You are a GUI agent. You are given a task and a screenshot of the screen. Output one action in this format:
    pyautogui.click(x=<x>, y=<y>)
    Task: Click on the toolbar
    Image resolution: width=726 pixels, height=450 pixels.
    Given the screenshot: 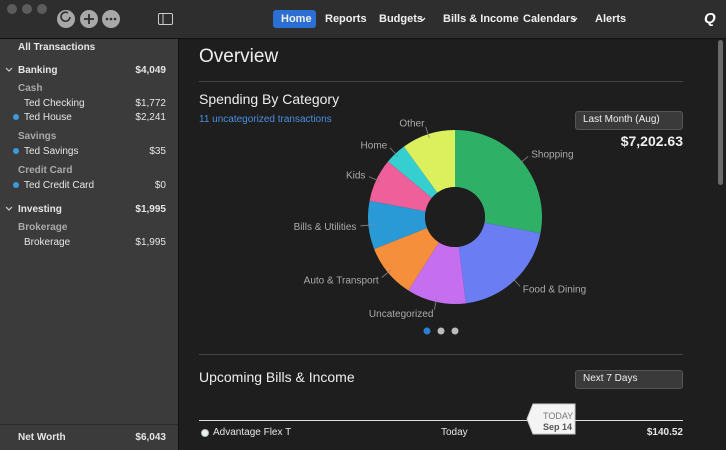 What is the action you would take?
    pyautogui.click(x=363, y=19)
    